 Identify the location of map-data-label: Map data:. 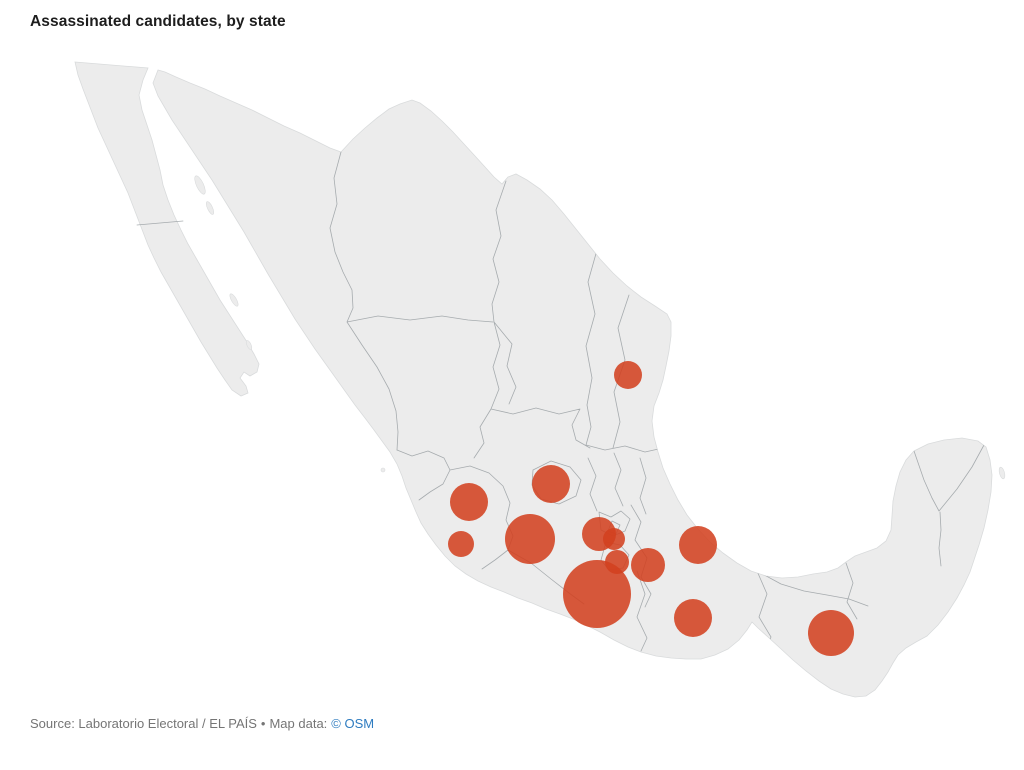
(298, 723).